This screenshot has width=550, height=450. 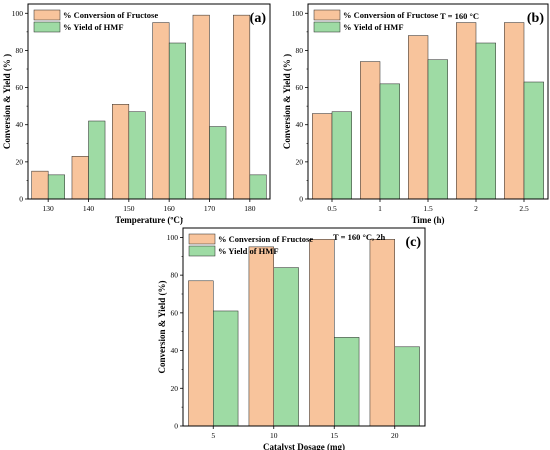 What do you see at coordinates (395, 435) in the screenshot?
I see `x-tick-label: 20` at bounding box center [395, 435].